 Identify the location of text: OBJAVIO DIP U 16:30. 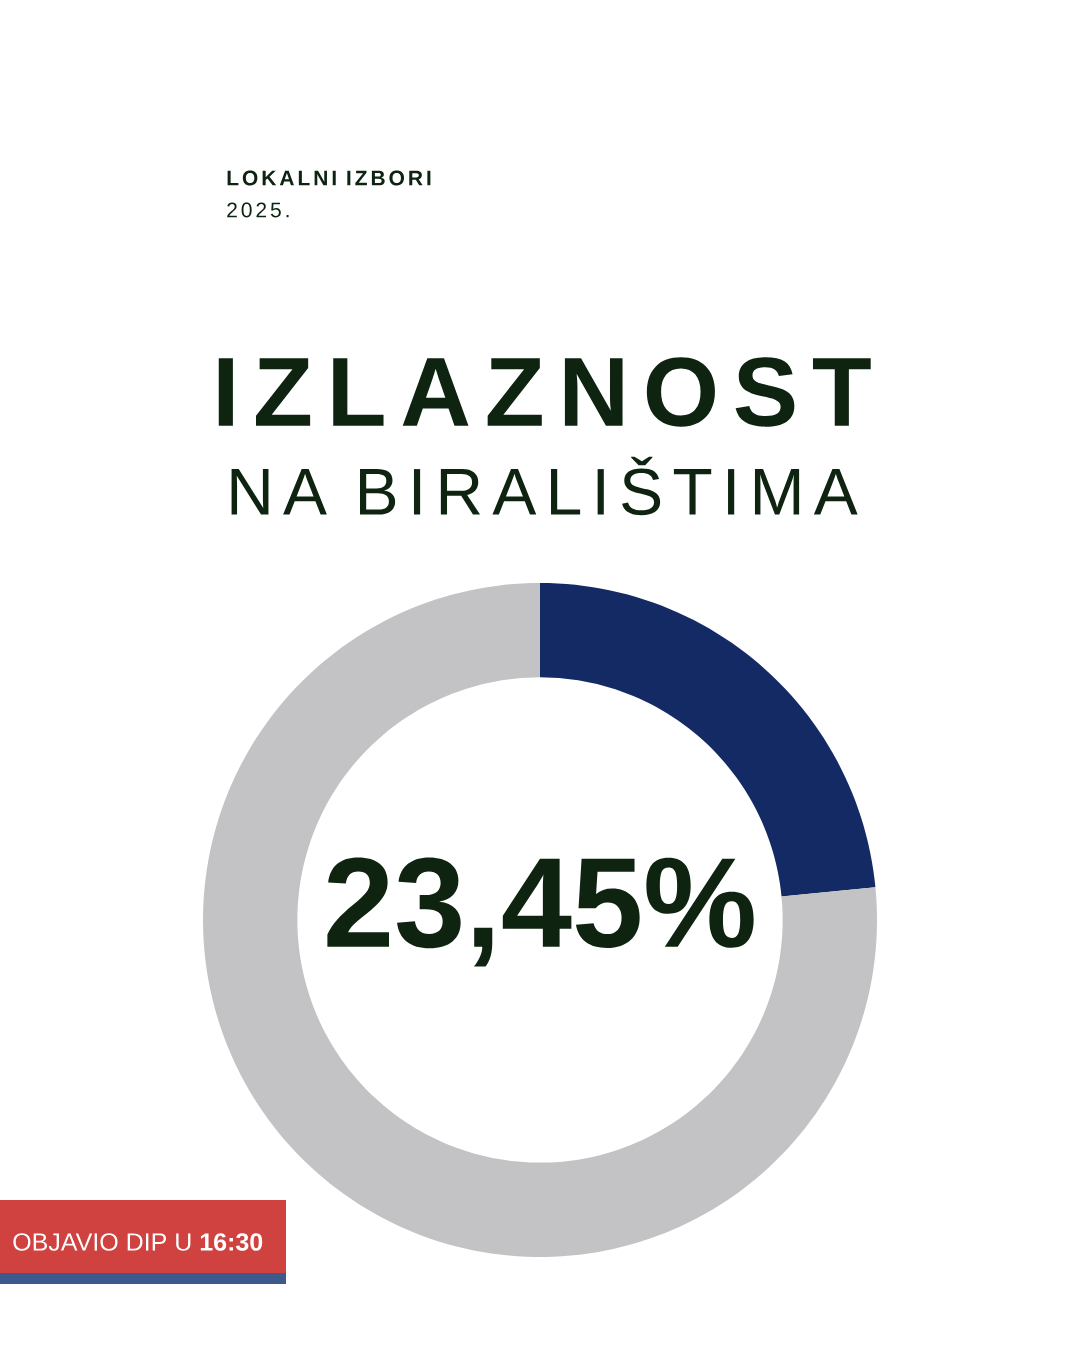
(138, 1242).